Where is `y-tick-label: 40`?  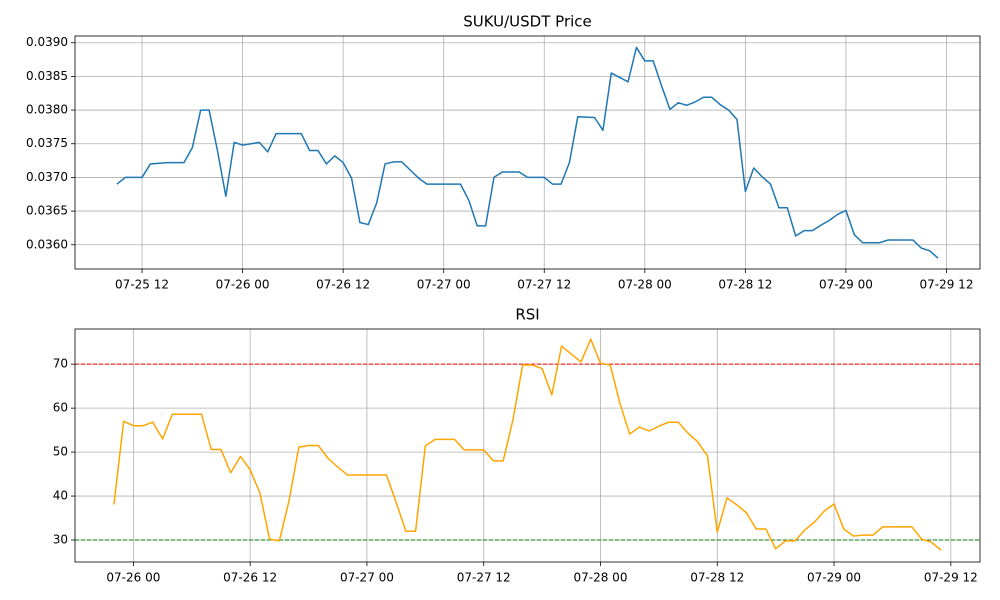
y-tick-label: 40 is located at coordinates (60, 496).